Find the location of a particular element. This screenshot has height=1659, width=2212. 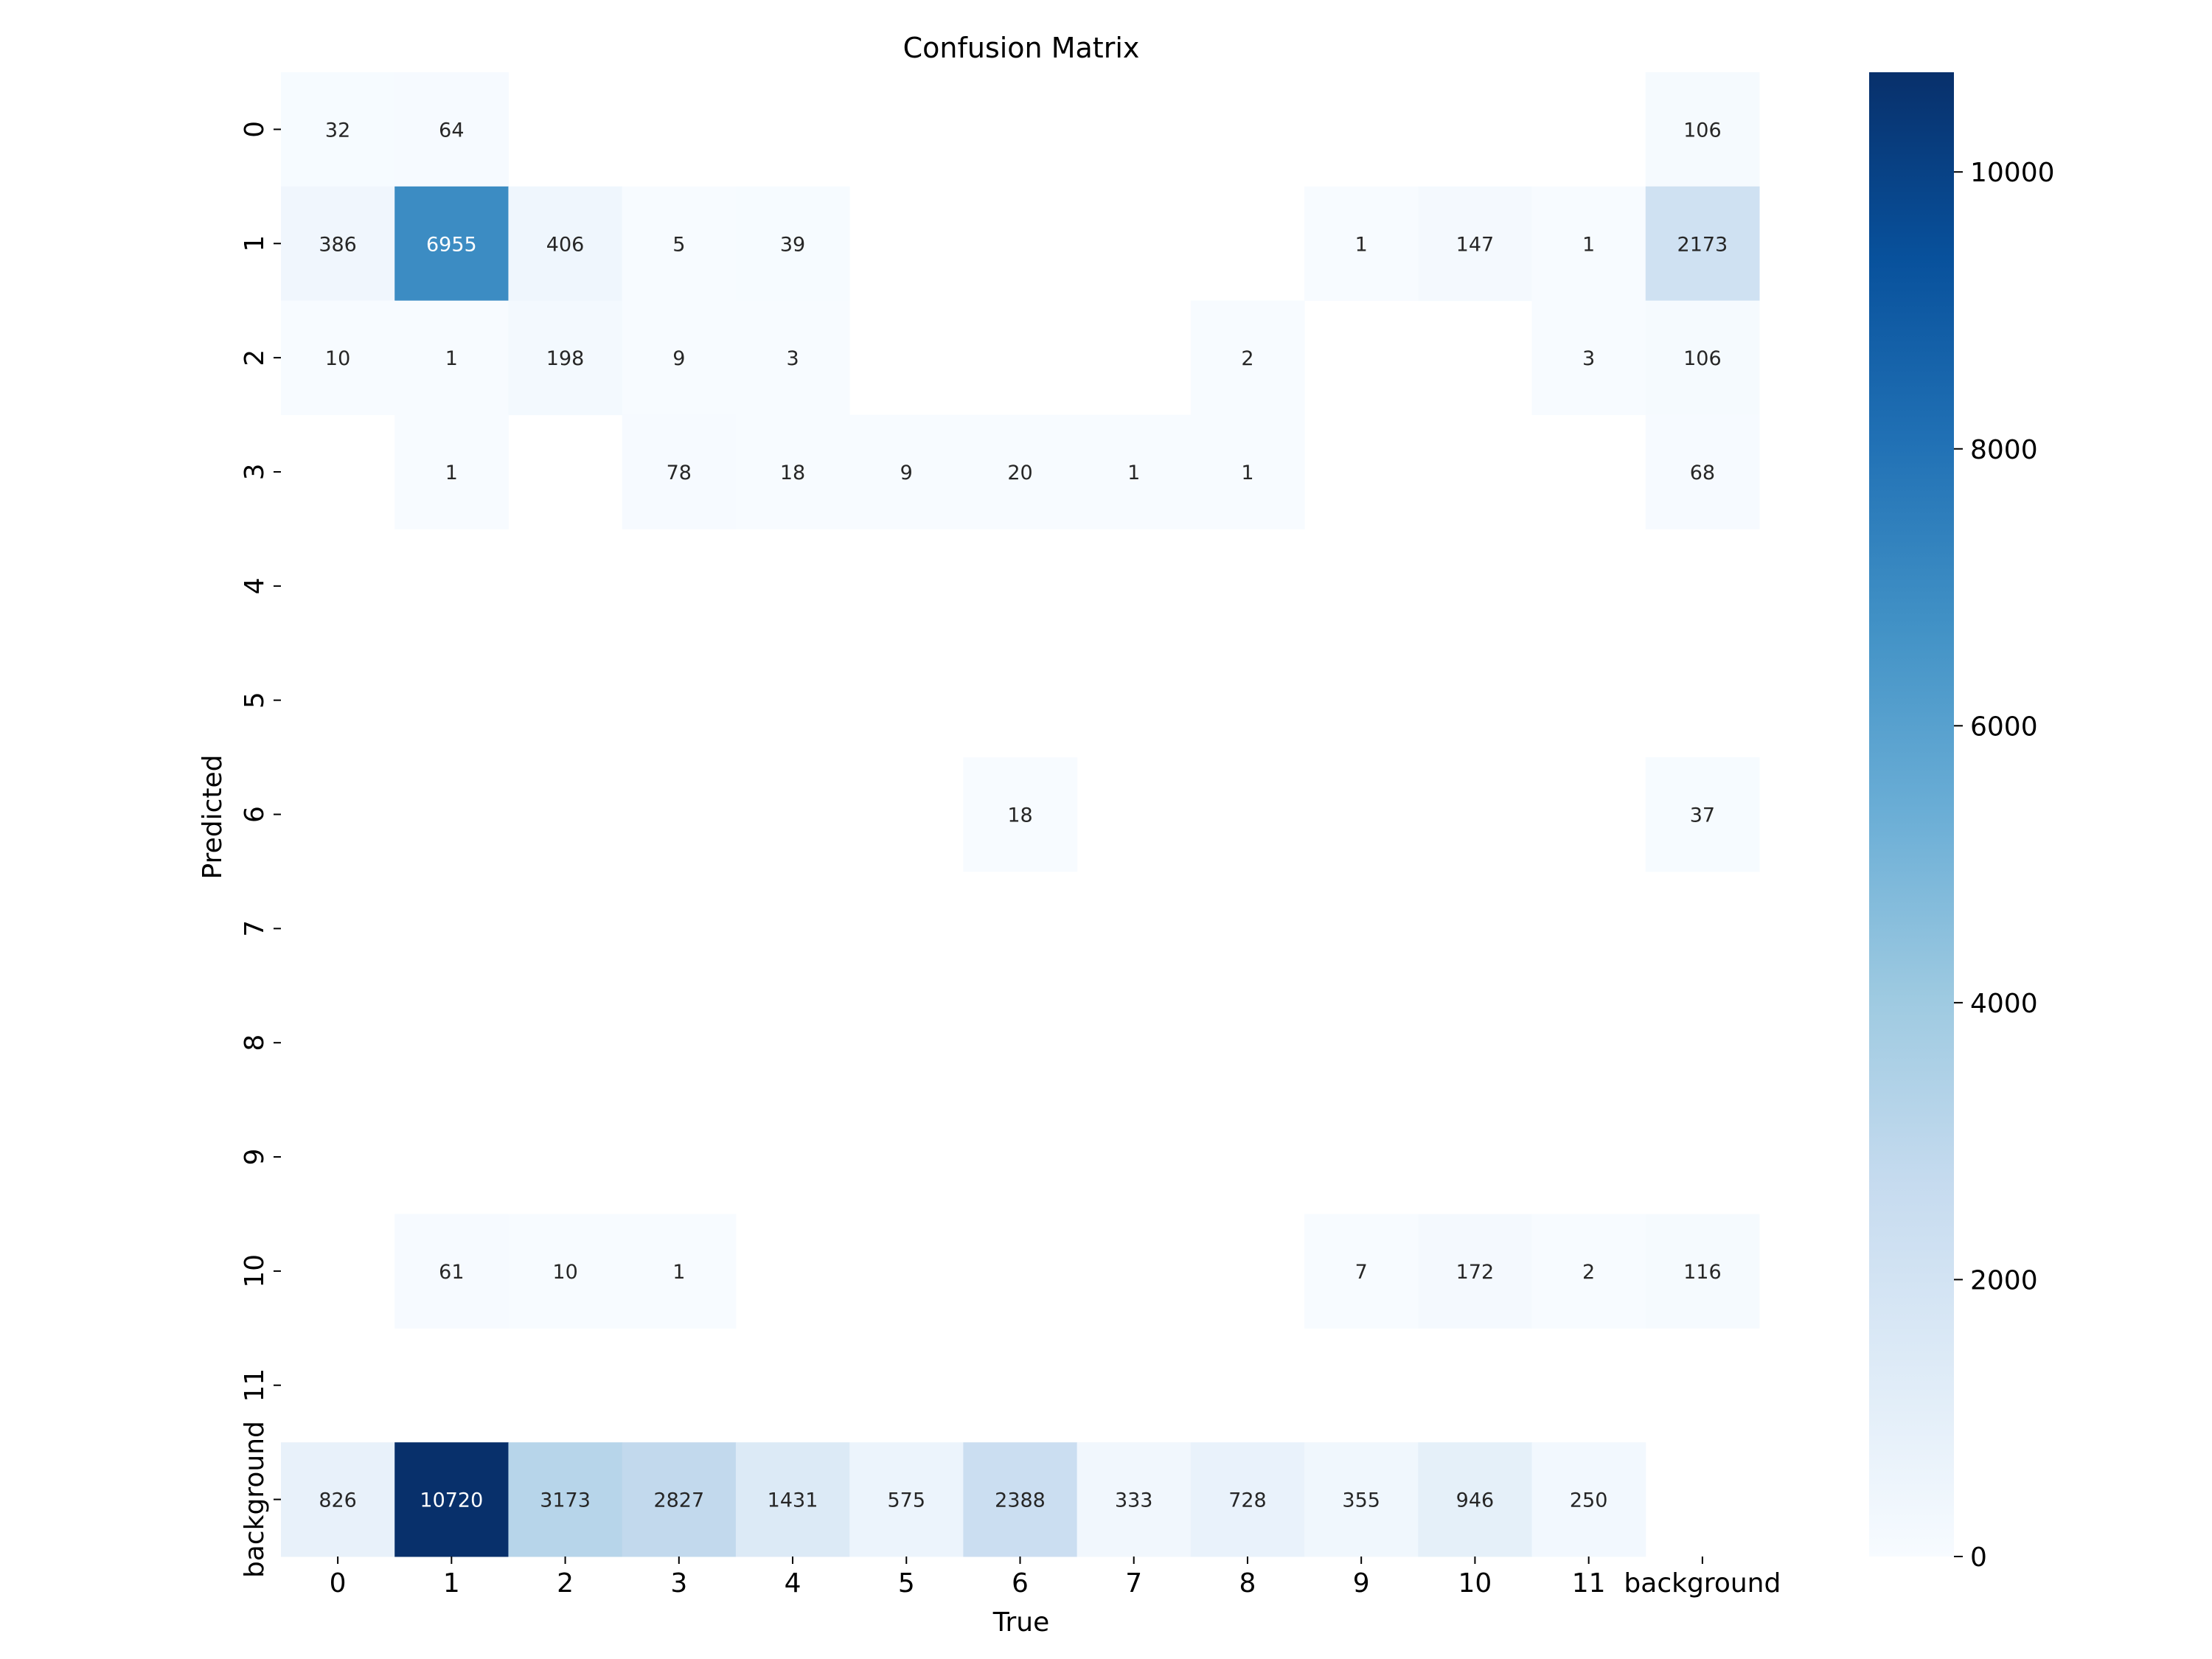

chart-title: Confusion Matrix is located at coordinates (1021, 48).